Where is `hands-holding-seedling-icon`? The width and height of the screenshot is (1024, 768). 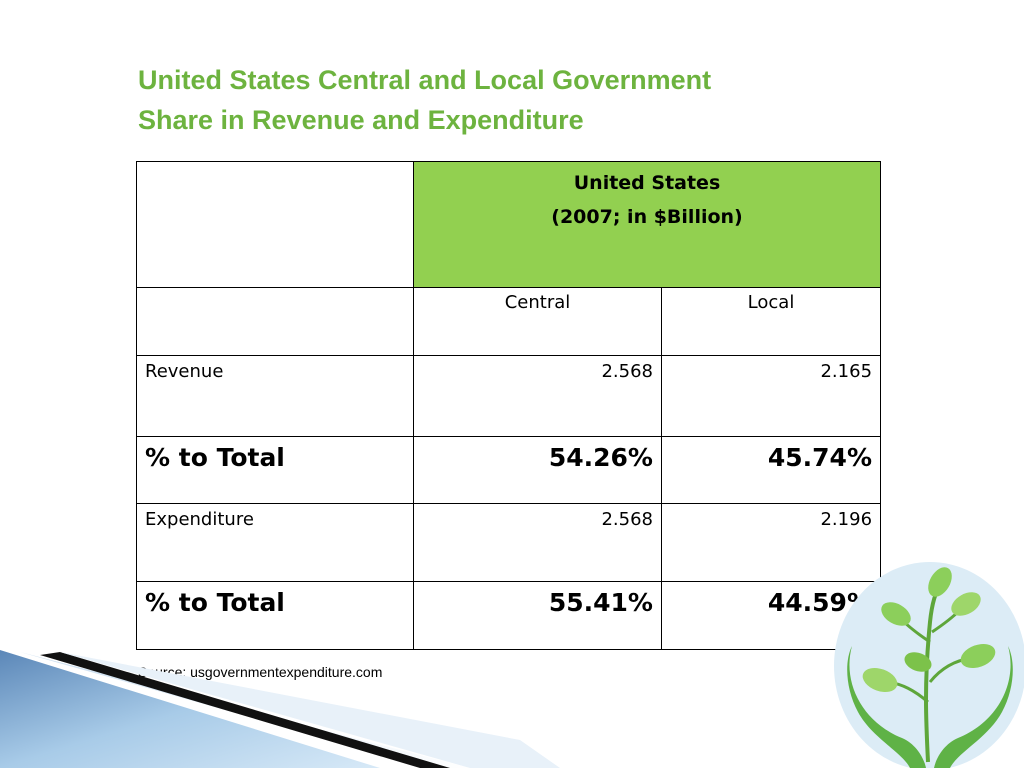
hands-holding-seedling-icon is located at coordinates (929, 665).